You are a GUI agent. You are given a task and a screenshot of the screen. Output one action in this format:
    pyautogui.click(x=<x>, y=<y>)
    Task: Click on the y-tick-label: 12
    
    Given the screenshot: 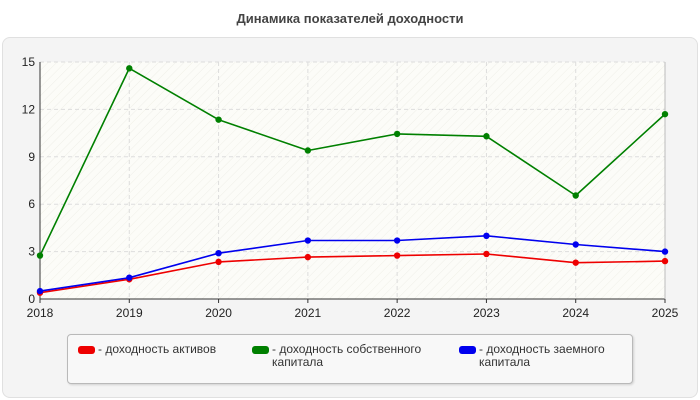 What is the action you would take?
    pyautogui.click(x=29, y=109)
    